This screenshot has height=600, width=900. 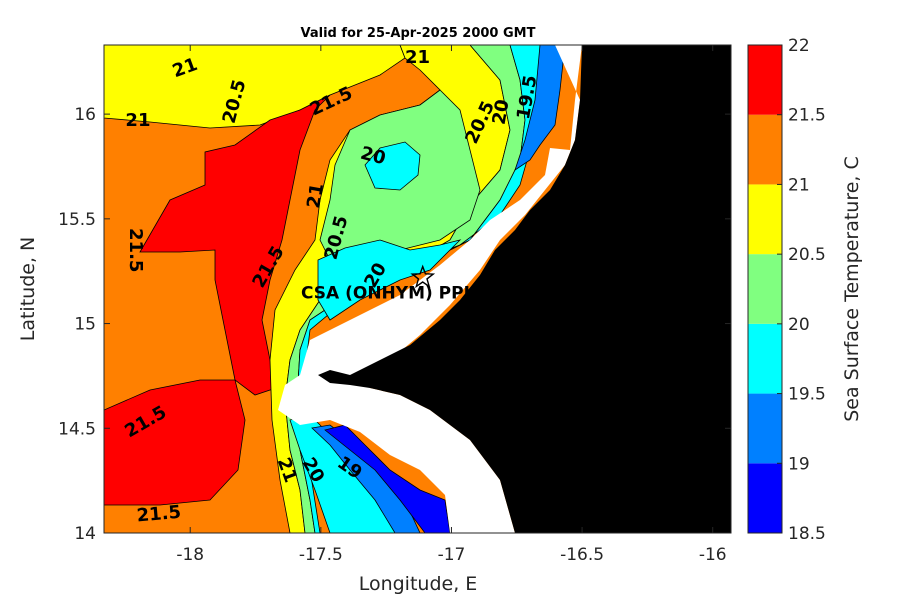 I want to click on y-tick-label: 14.5, so click(x=77, y=429).